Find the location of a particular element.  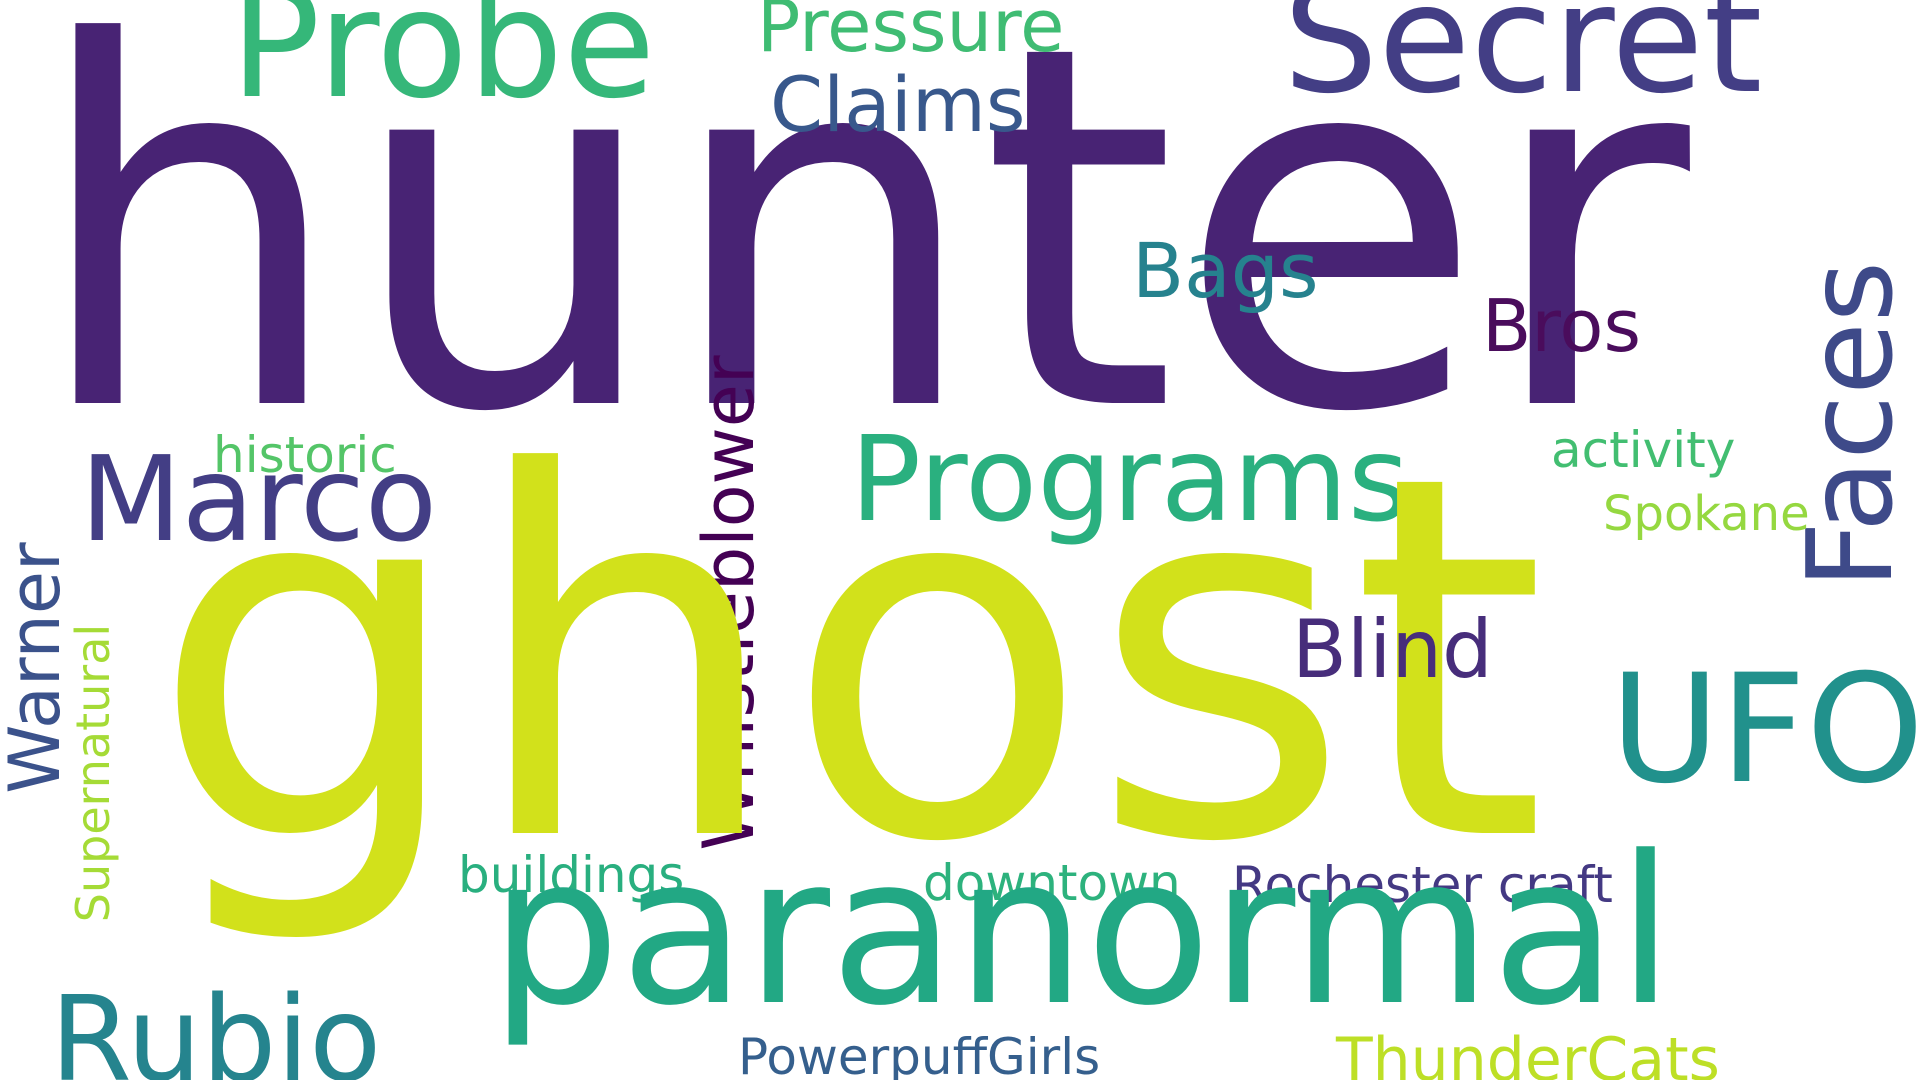

word-buildings: buildings is located at coordinates (571, 875).